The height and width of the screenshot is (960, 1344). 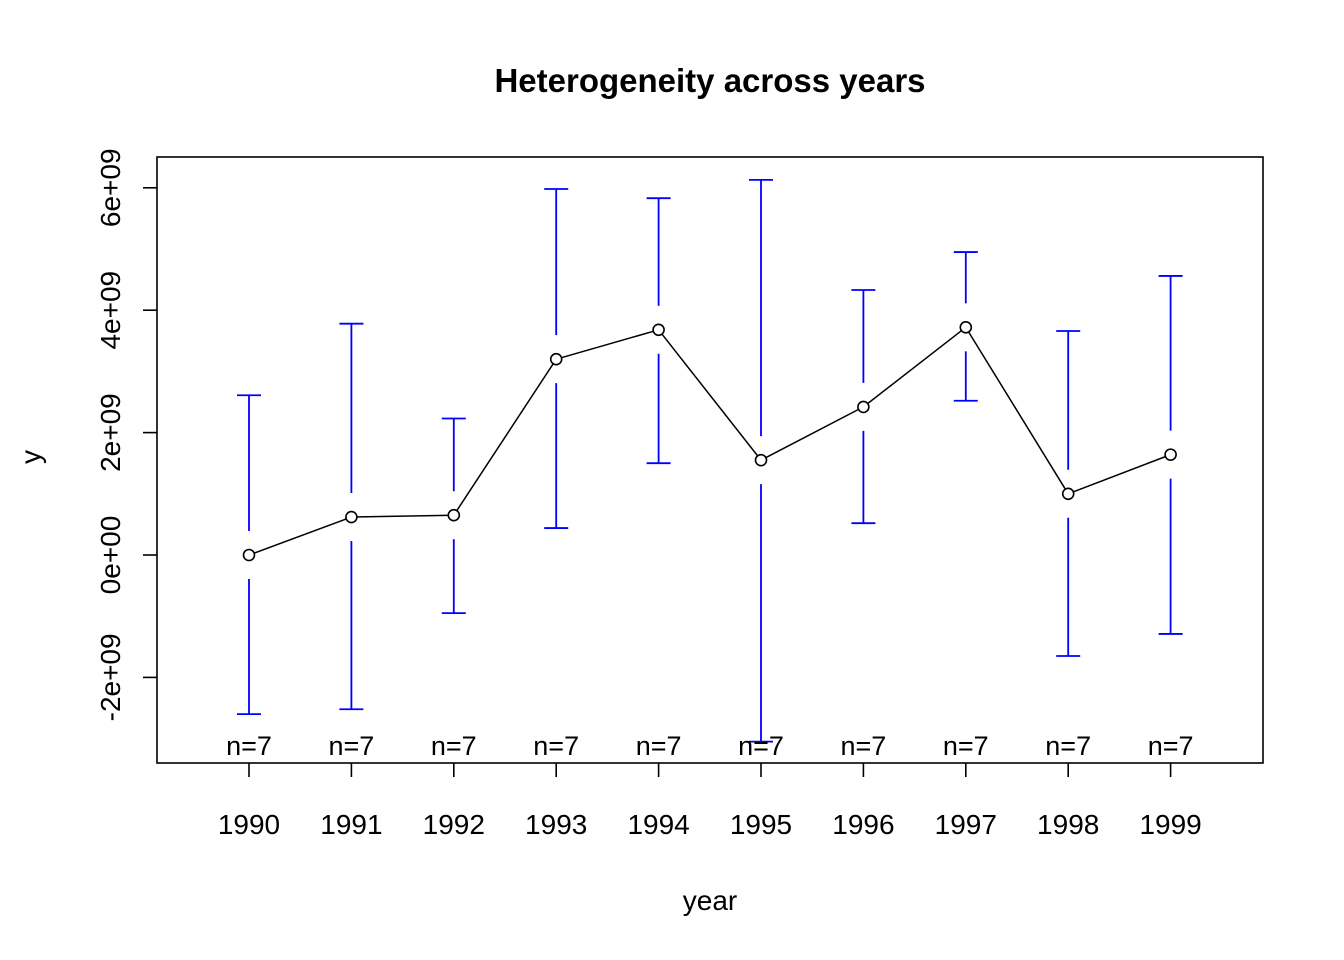 I want to click on sample-size-labels: n=7 n=7 n=7 n=7 n=7 n=7 n=7 n=7 n=7 n=7, so click(x=709, y=746).